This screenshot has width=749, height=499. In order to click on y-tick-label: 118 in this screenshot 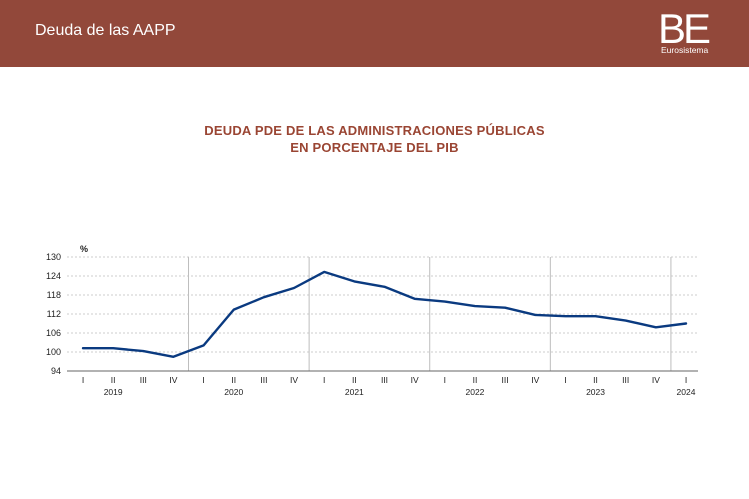, I will do `click(54, 295)`.